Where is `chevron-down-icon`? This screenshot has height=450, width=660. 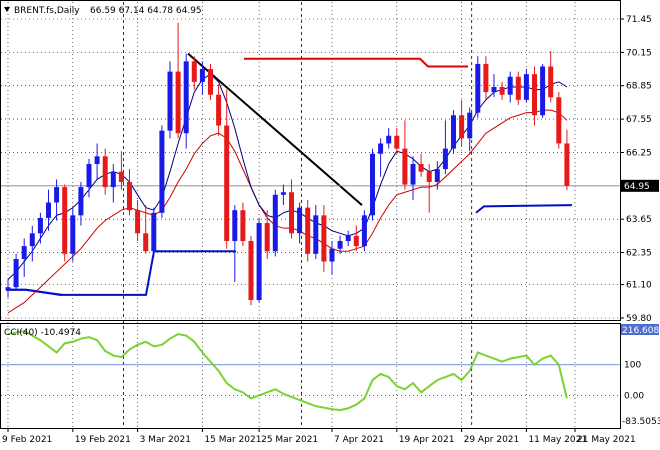 chevron-down-icon is located at coordinates (7, 9).